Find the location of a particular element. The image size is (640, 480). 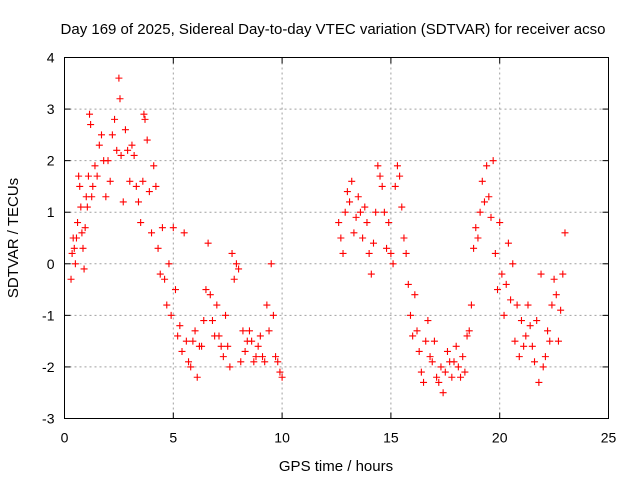

x-axis-label: GPS time / hours is located at coordinates (336, 466).